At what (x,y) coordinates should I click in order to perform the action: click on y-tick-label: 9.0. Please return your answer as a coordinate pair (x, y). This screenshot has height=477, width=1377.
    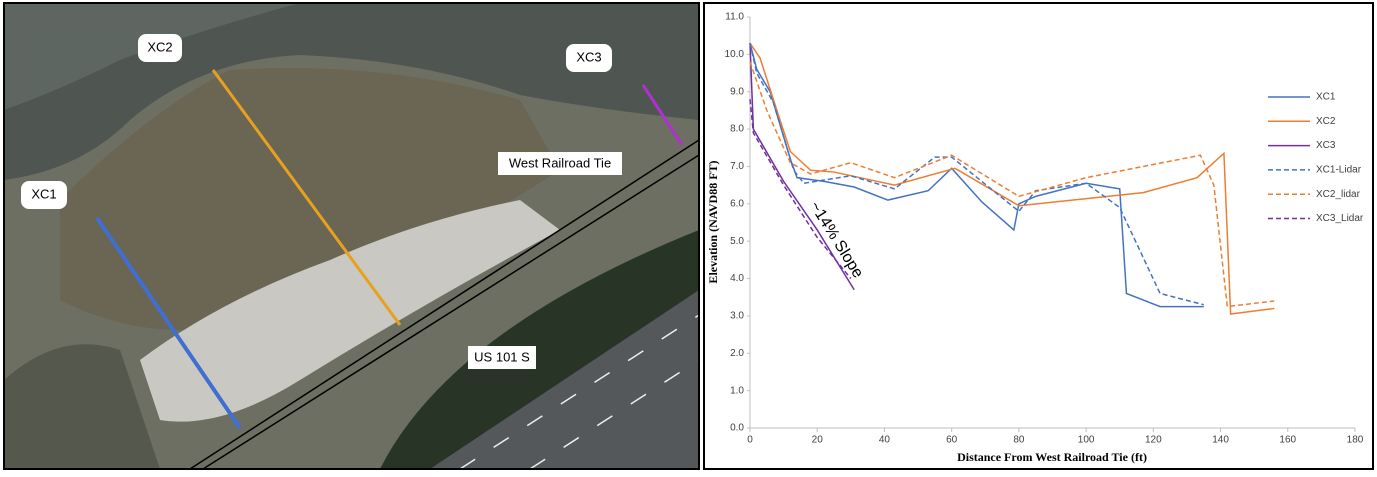
    Looking at the image, I should click on (737, 91).